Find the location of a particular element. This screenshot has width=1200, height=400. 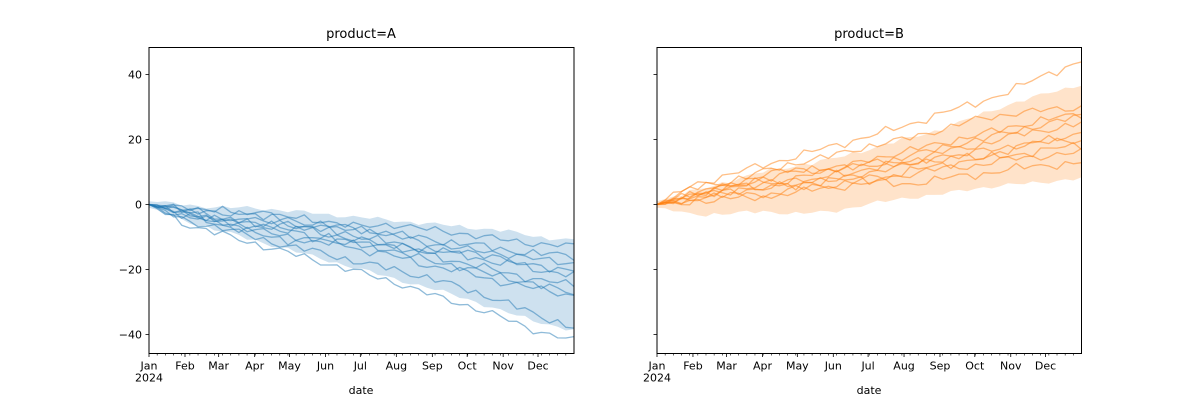

facet-a-title: product=A is located at coordinates (361, 34).